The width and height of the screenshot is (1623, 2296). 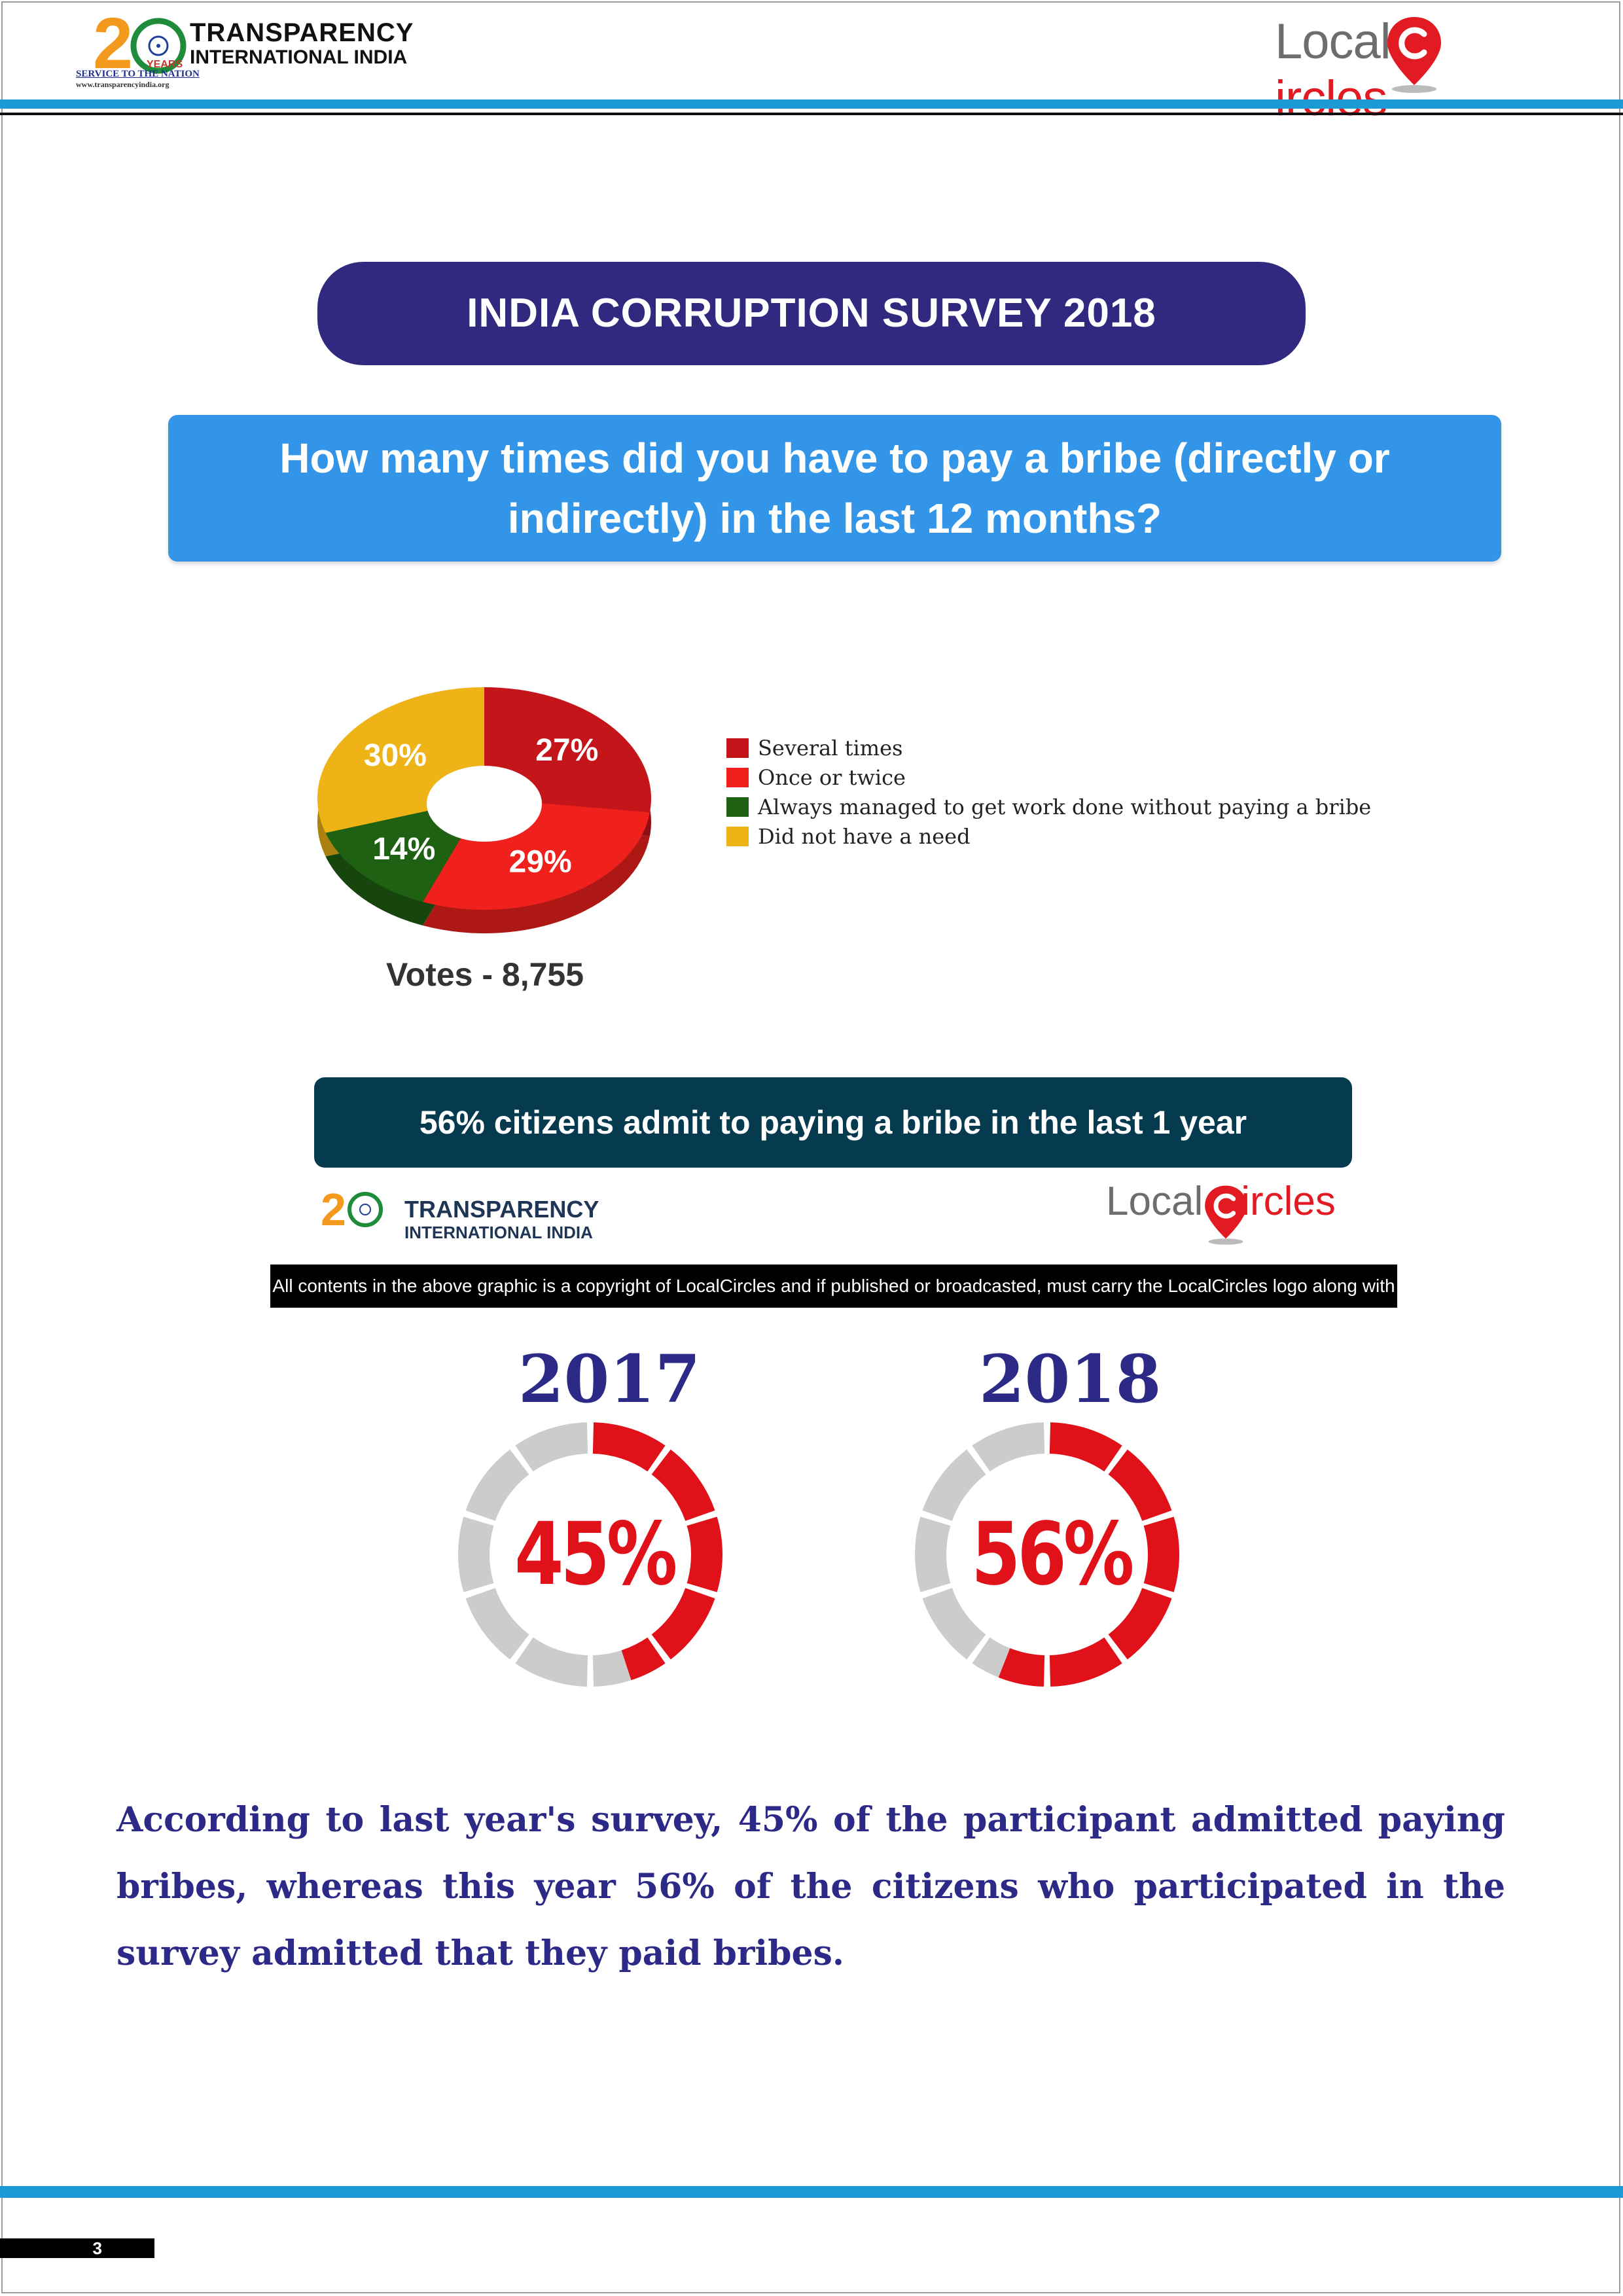 I want to click on ti-logo: 2, so click(x=256, y=49).